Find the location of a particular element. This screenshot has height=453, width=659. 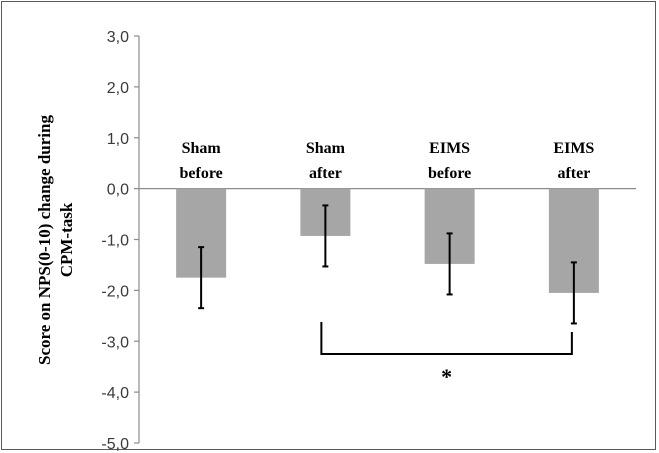

y-tick-label: -5,0 is located at coordinates (115, 444).